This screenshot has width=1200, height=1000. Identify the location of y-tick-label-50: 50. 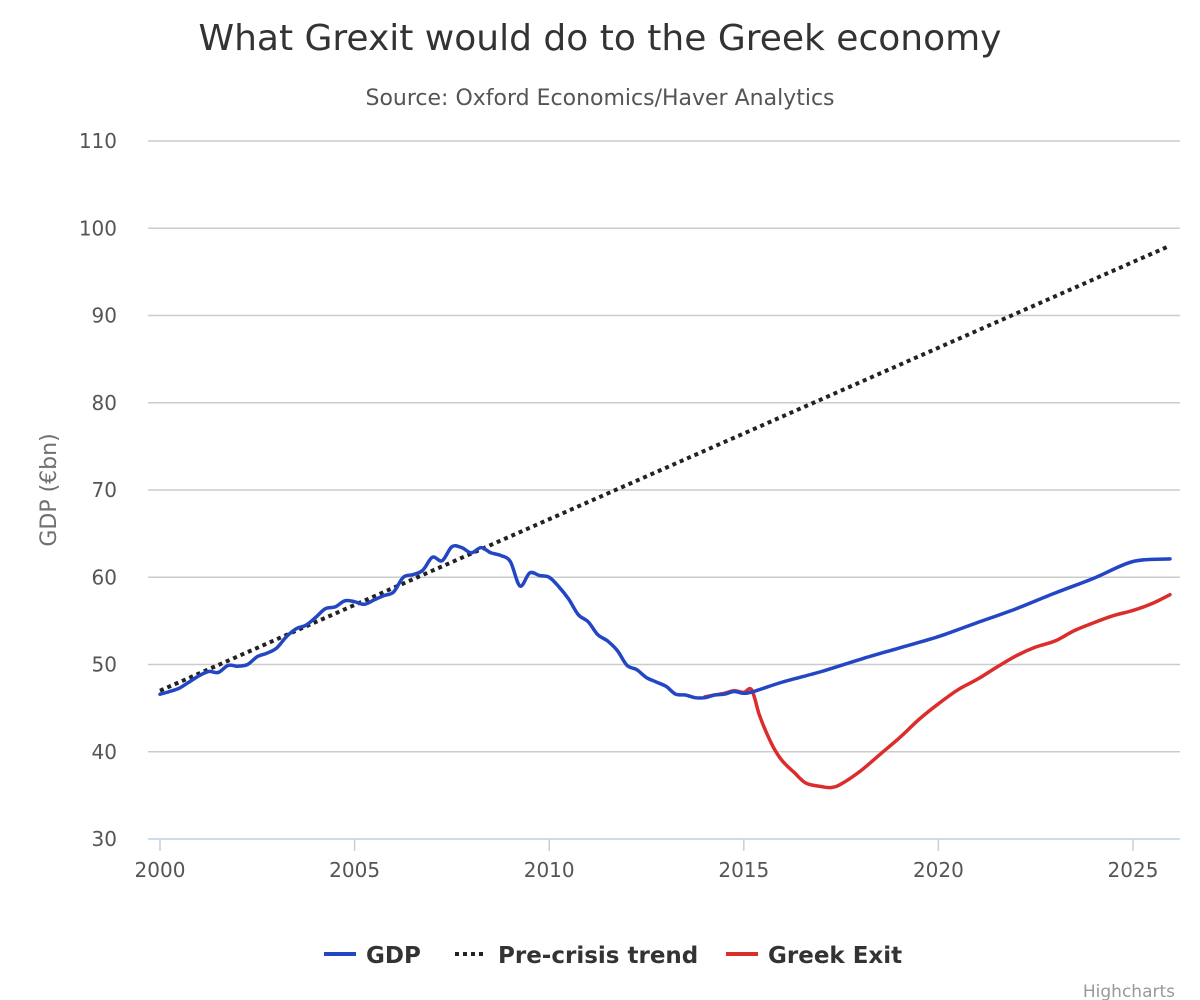
(104, 665).